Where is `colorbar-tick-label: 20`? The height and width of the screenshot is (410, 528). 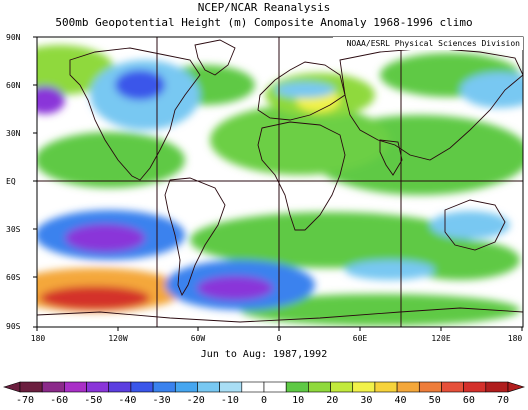 colorbar-tick-label: 20 is located at coordinates (332, 400).